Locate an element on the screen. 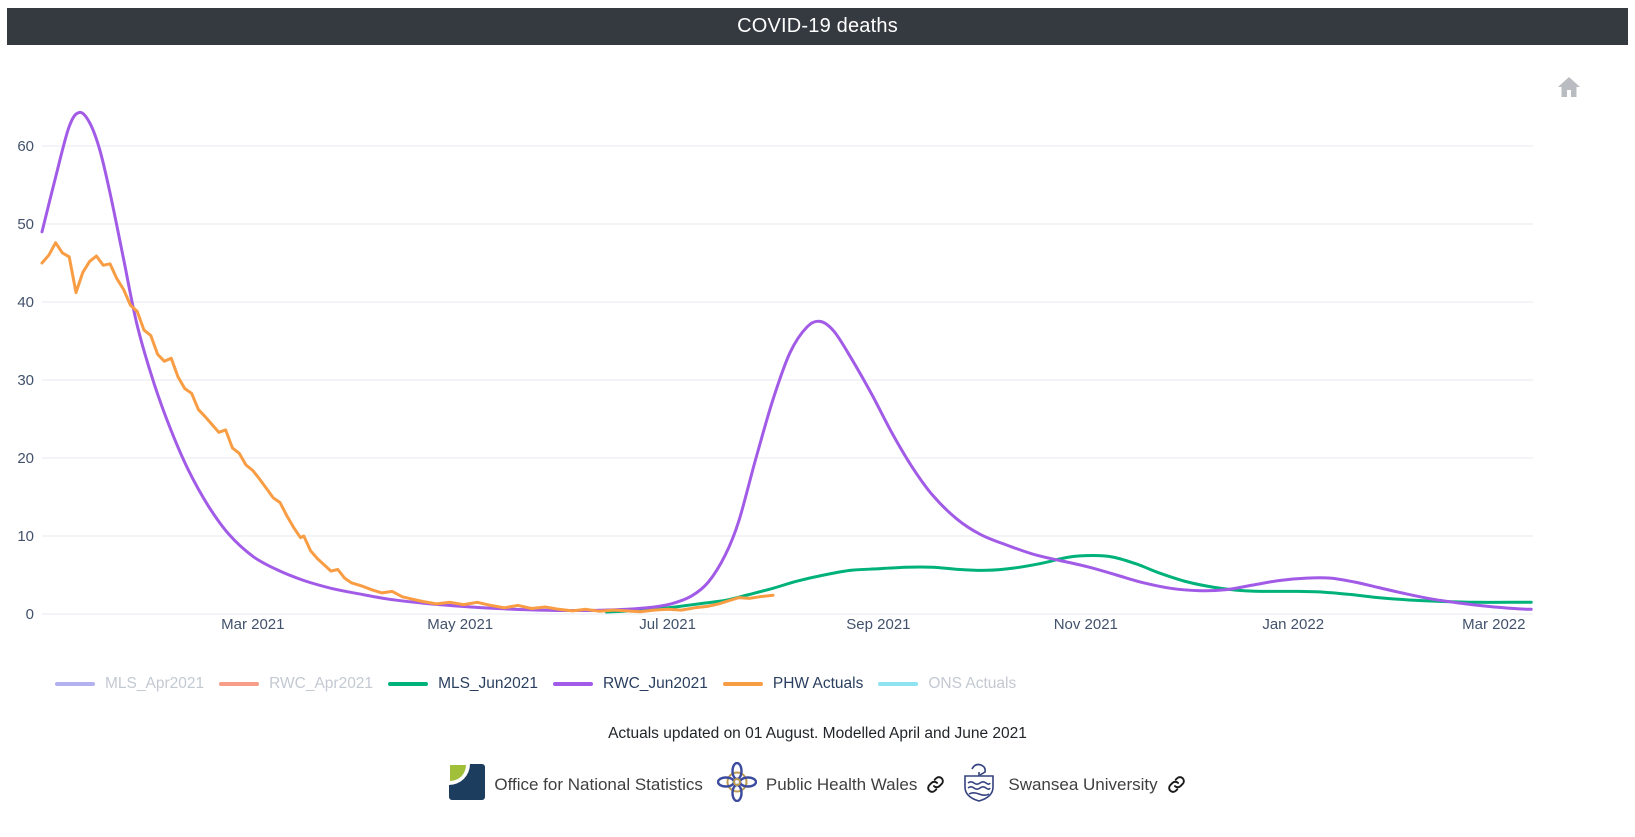 This screenshot has width=1635, height=837. phw-link-icon is located at coordinates (935, 784).